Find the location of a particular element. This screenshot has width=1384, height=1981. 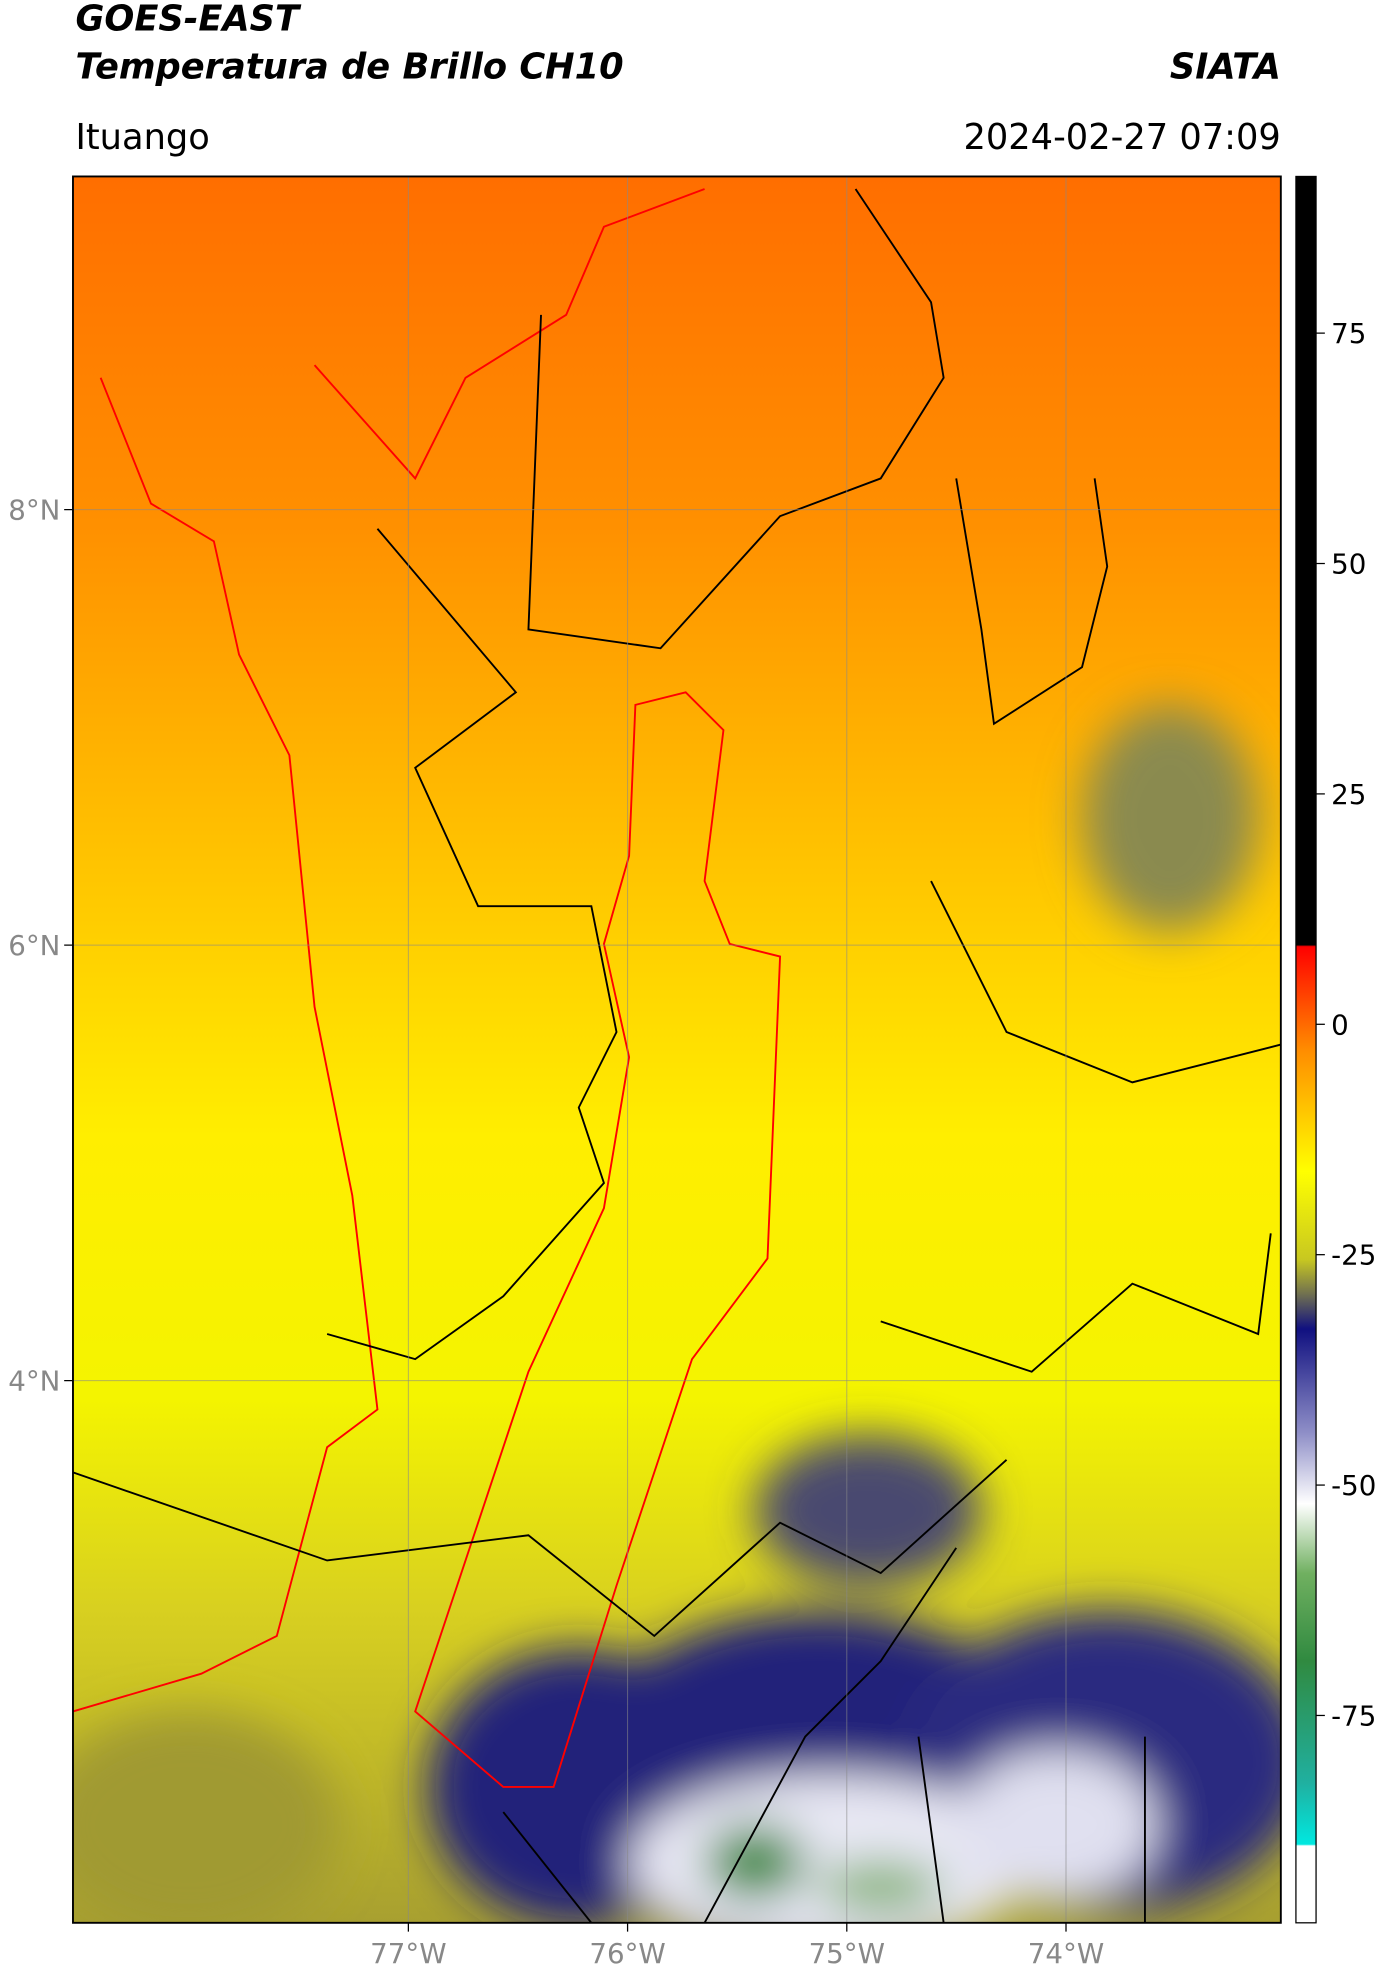

region: Ituango is located at coordinates (142, 137).